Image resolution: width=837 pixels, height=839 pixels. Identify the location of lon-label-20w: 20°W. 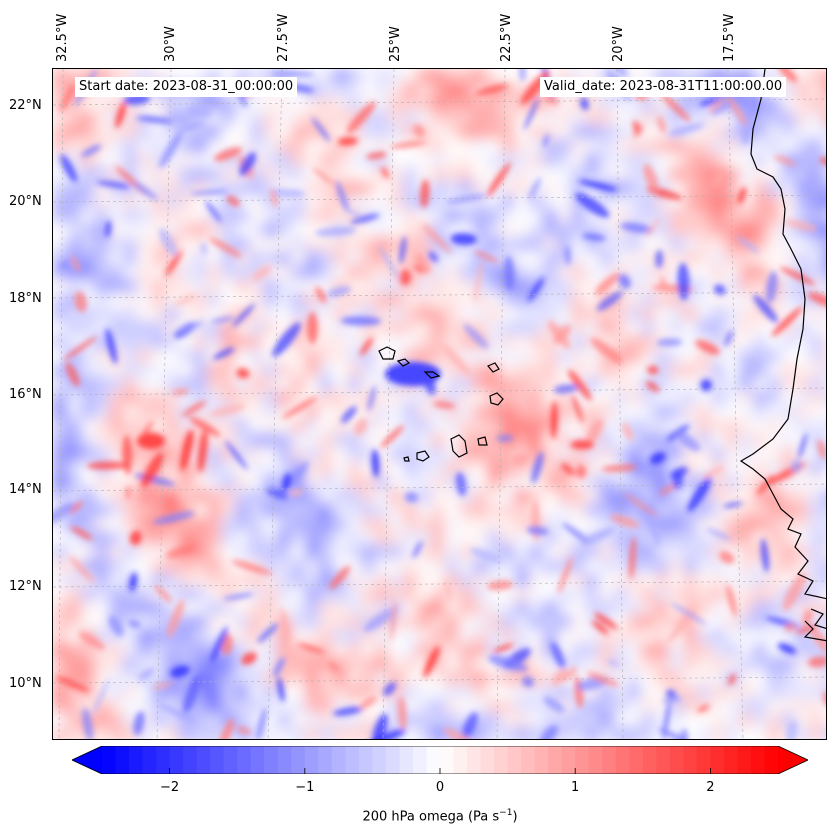
(618, 44).